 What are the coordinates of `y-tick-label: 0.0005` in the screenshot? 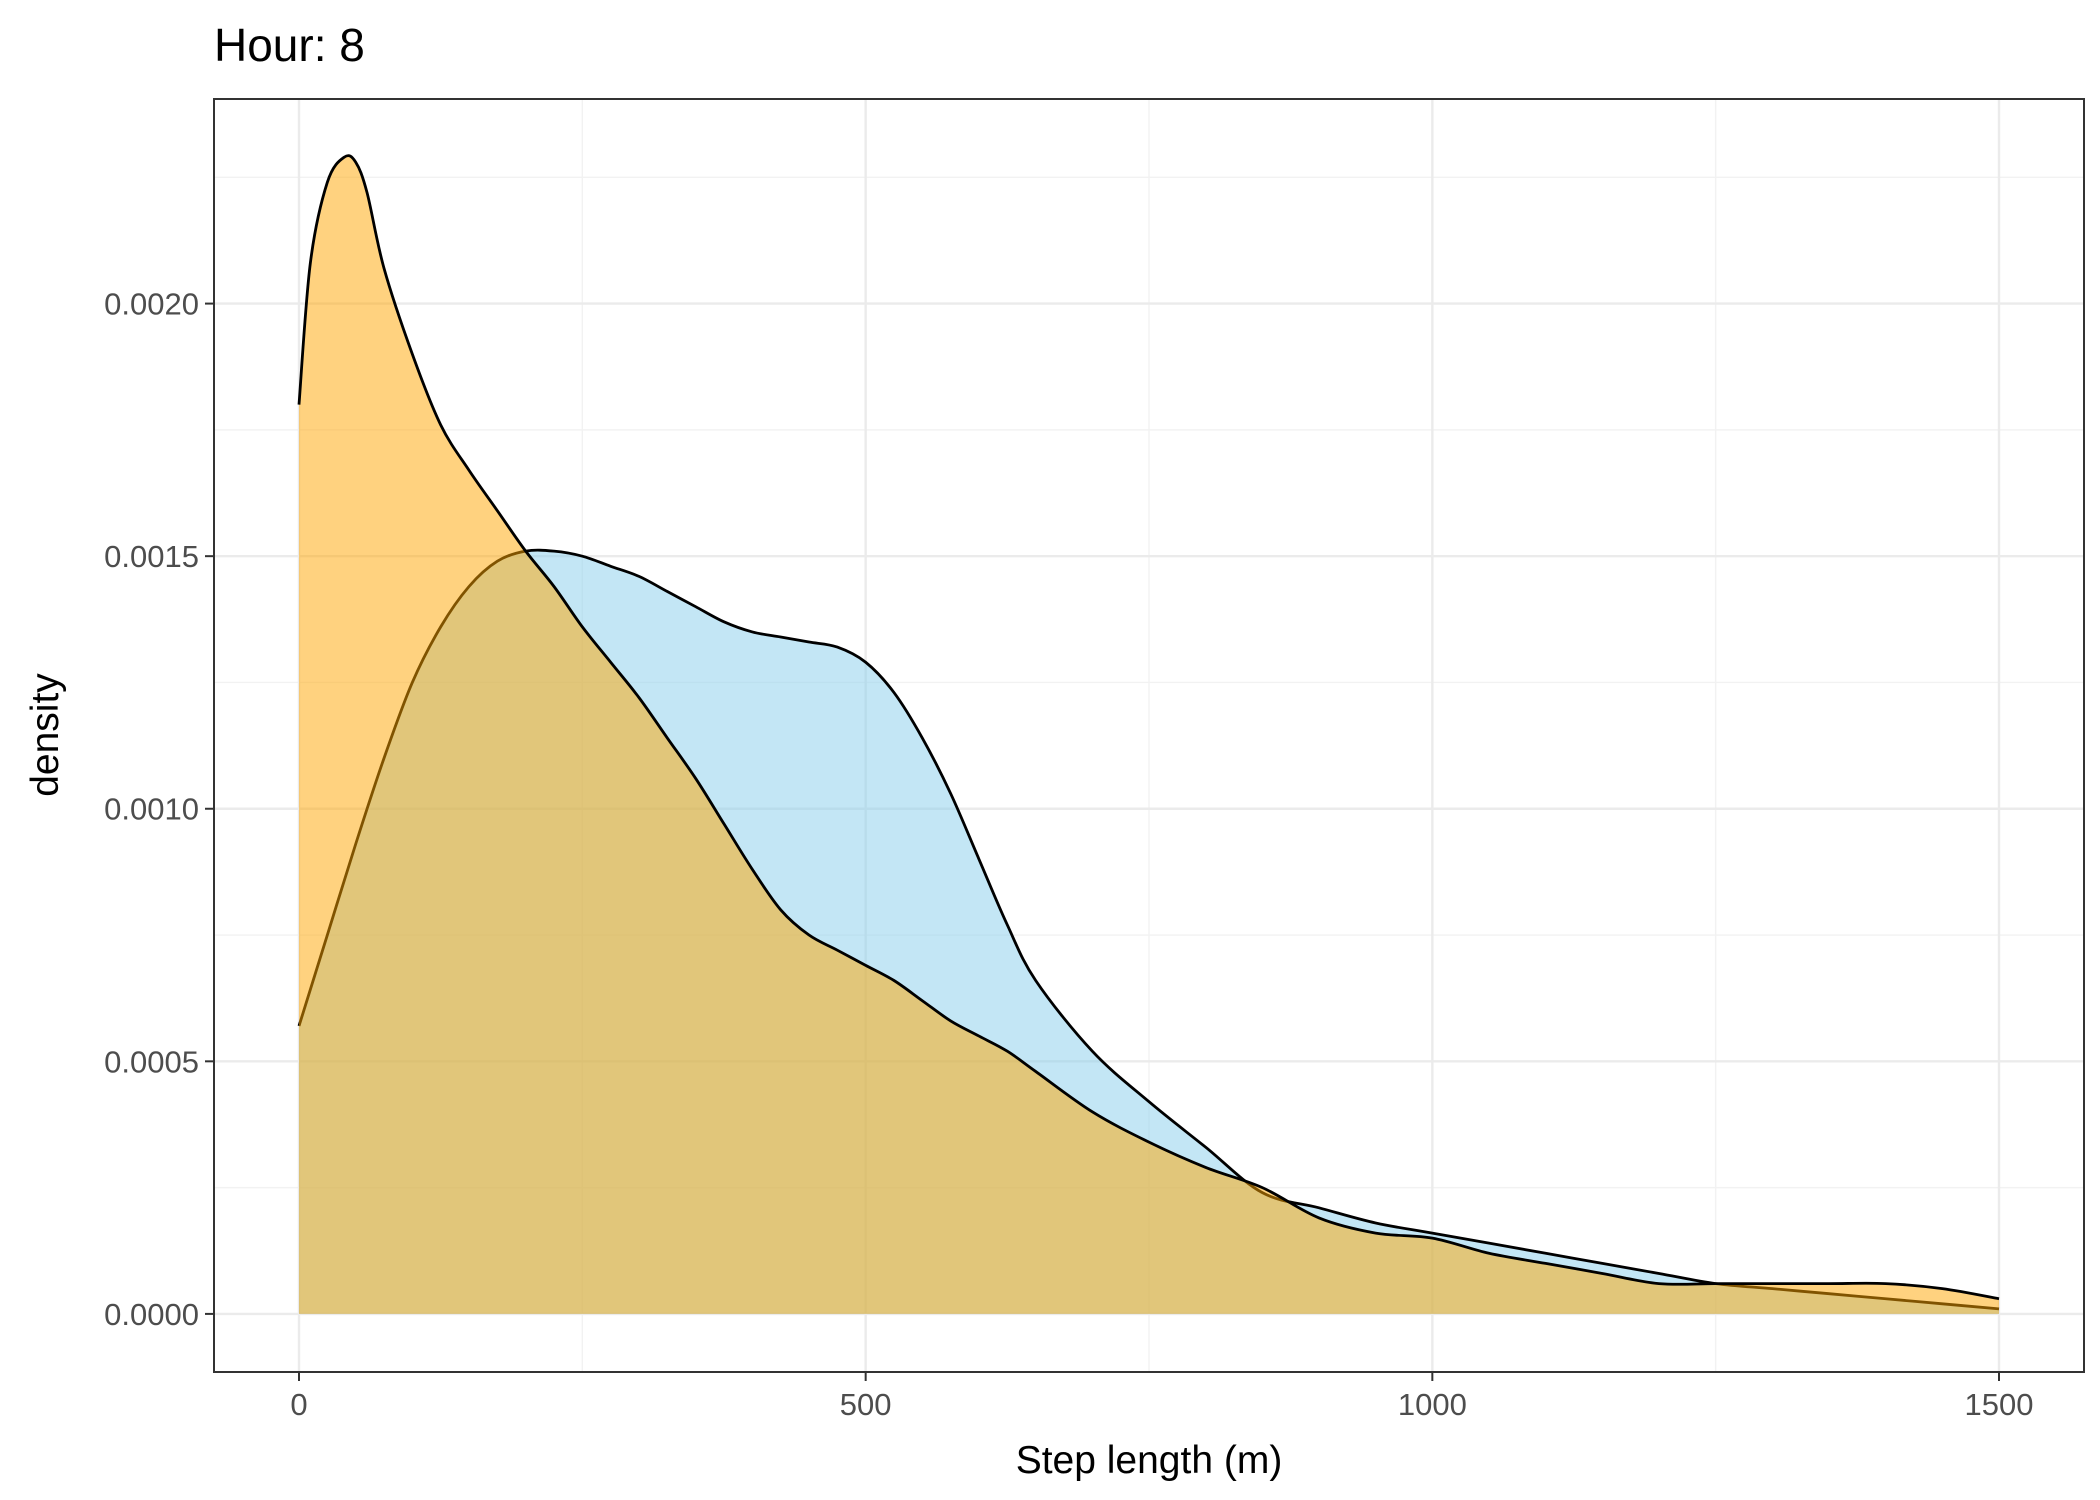 It's located at (151, 1061).